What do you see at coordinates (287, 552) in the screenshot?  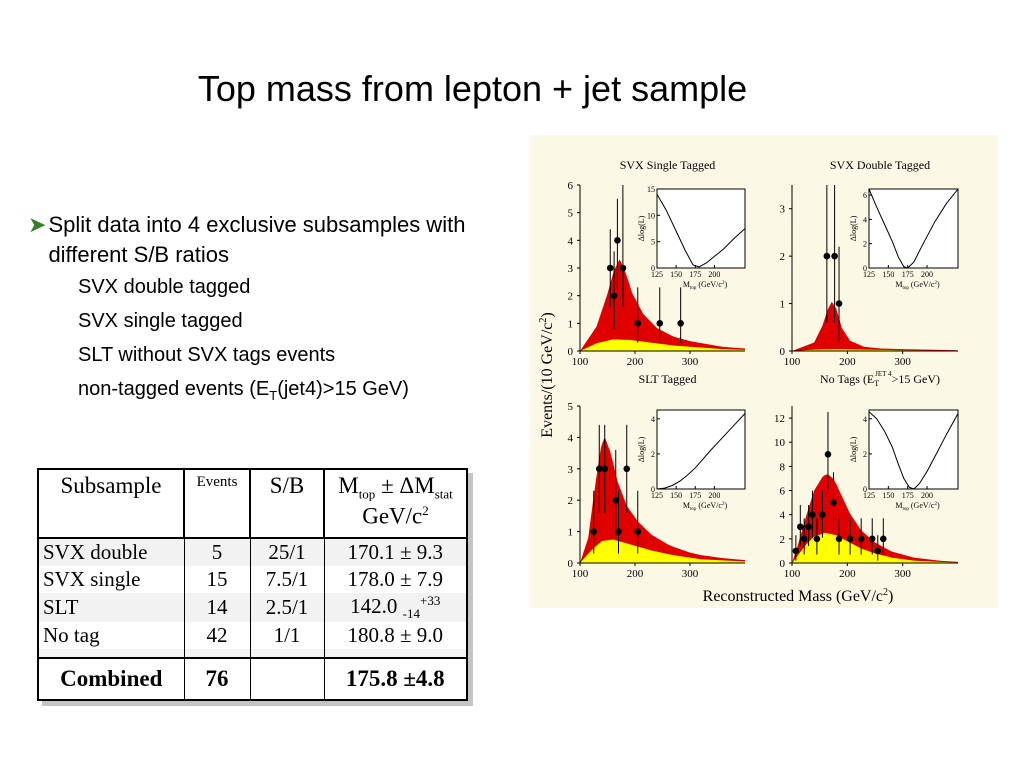 I see `cell-sb: 25/1` at bounding box center [287, 552].